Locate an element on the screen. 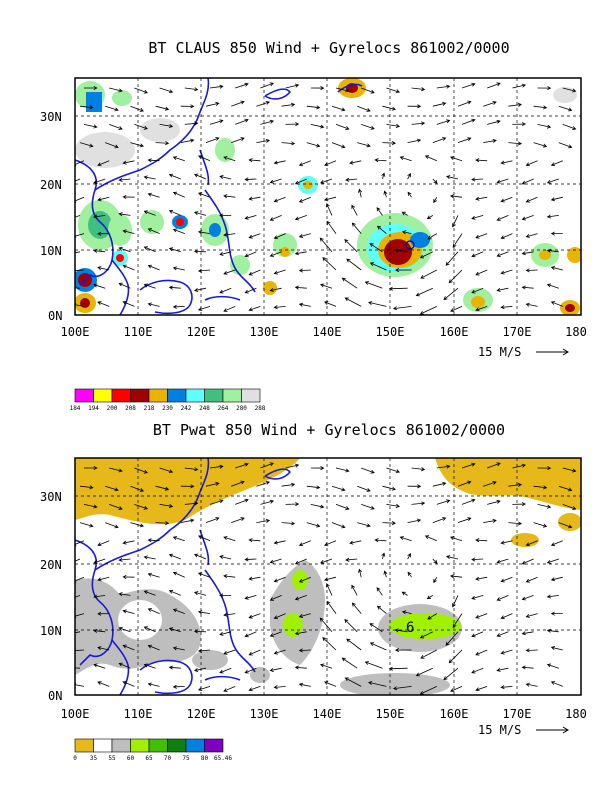 Image resolution: width=612 pixels, height=792 pixels. panel-1-ytick-0n: 0N is located at coordinates (55, 316).